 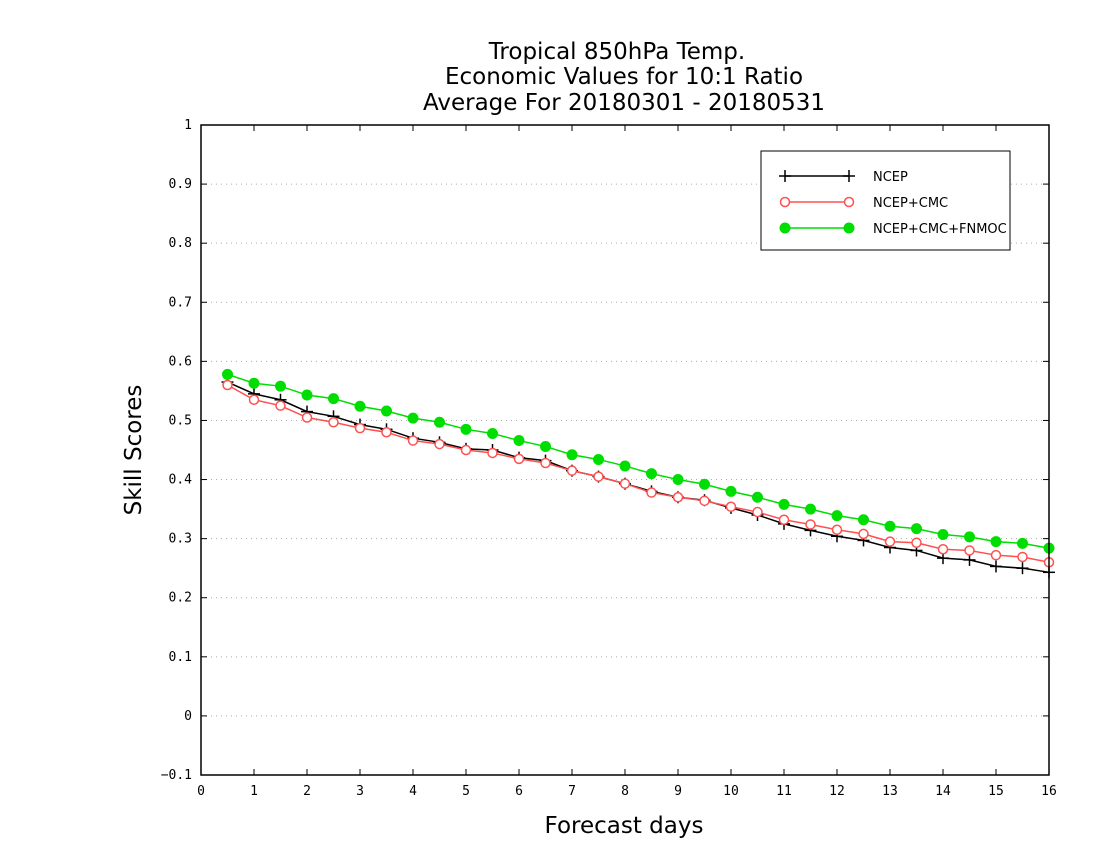 I want to click on y-tick-label: 0.9, so click(x=180, y=184).